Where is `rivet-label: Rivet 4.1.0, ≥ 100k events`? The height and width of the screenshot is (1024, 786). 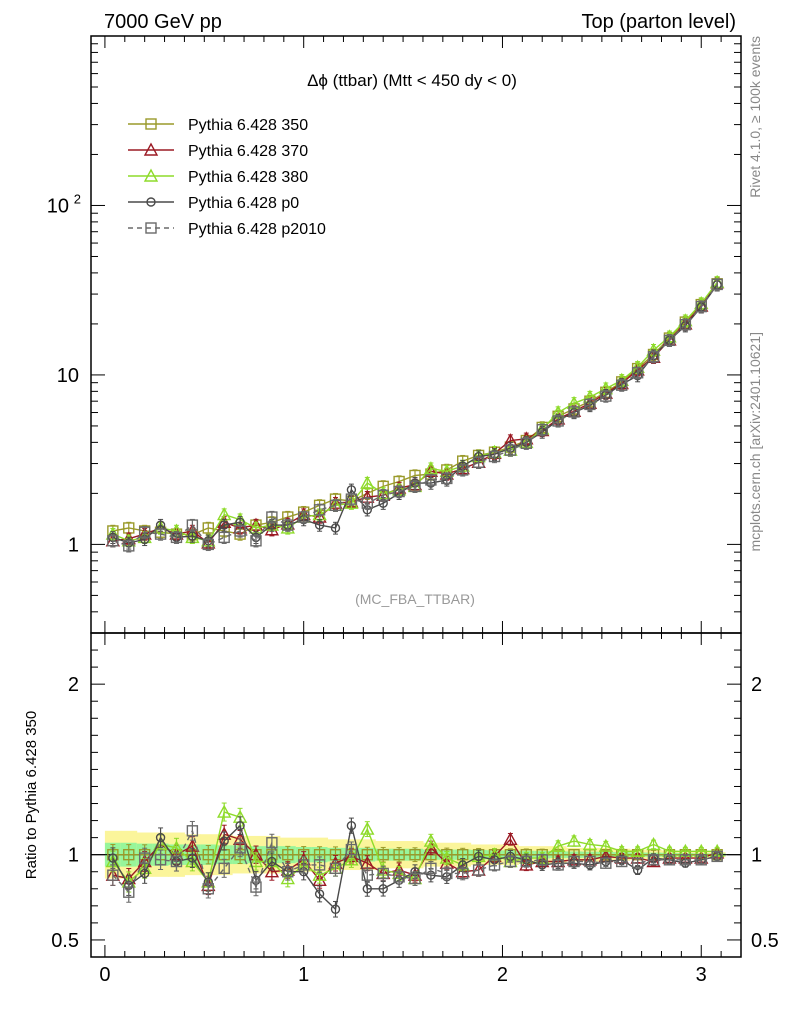 rivet-label: Rivet 4.1.0, ≥ 100k events is located at coordinates (755, 117).